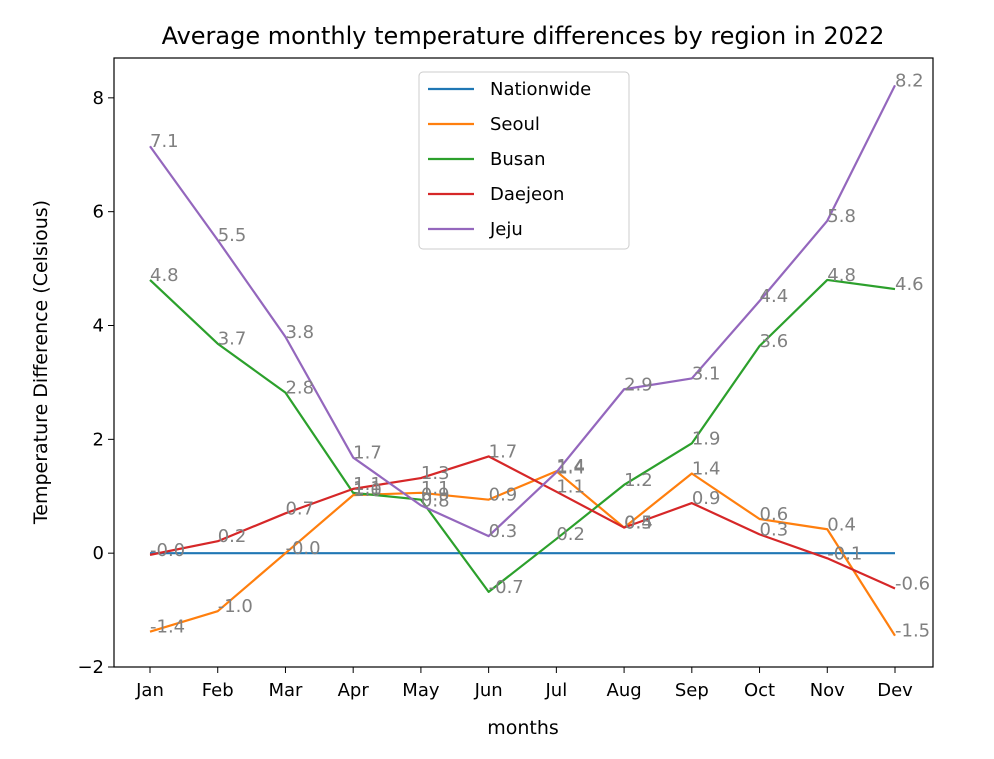  What do you see at coordinates (522, 522) in the screenshot?
I see `series-line-daejeon` at bounding box center [522, 522].